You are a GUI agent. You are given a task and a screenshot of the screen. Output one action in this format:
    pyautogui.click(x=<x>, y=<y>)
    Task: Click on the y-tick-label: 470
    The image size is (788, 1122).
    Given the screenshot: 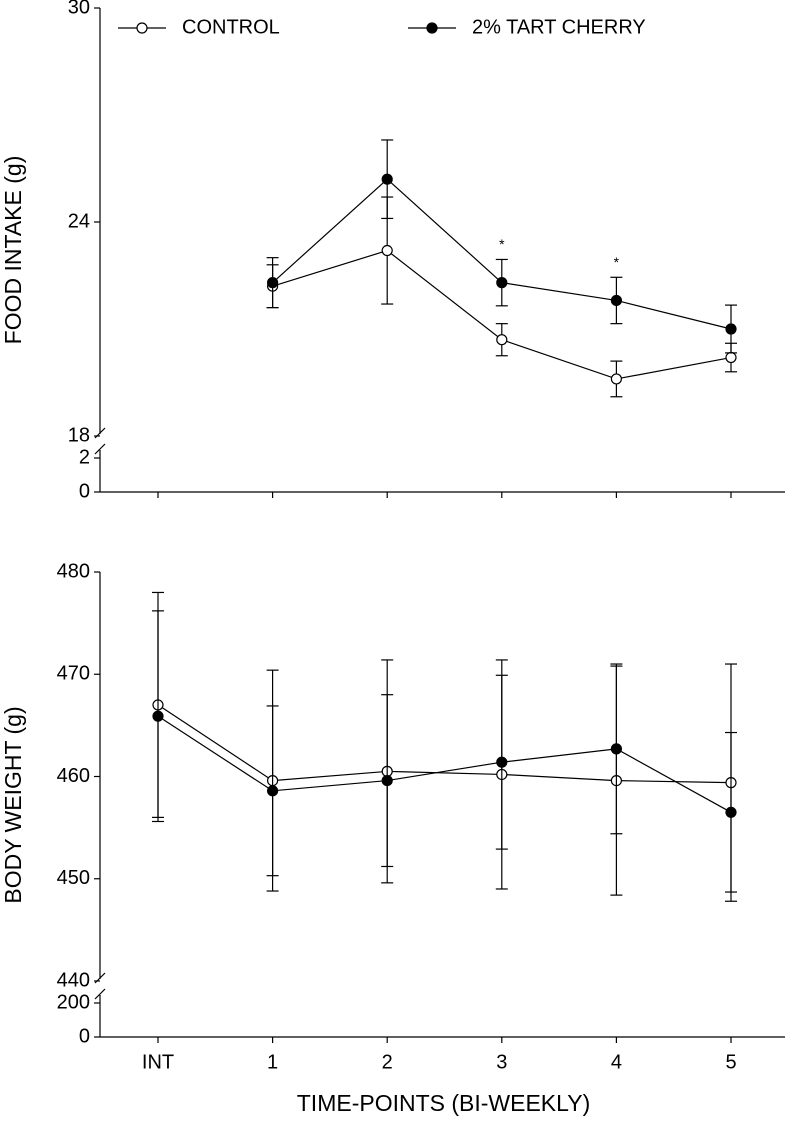 What is the action you would take?
    pyautogui.click(x=73, y=674)
    